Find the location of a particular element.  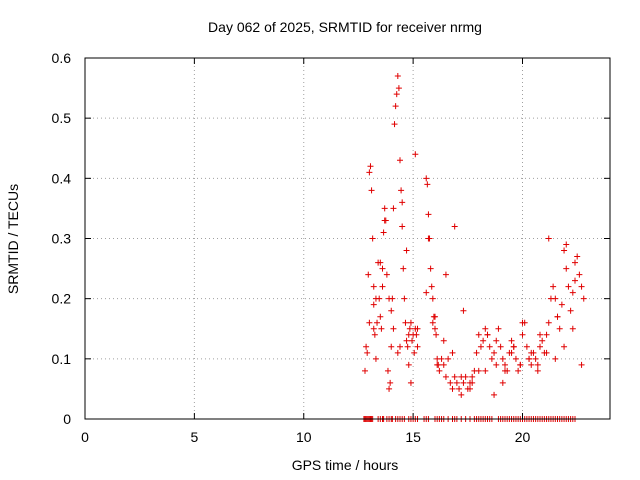

x-tick-label: 5 is located at coordinates (194, 437).